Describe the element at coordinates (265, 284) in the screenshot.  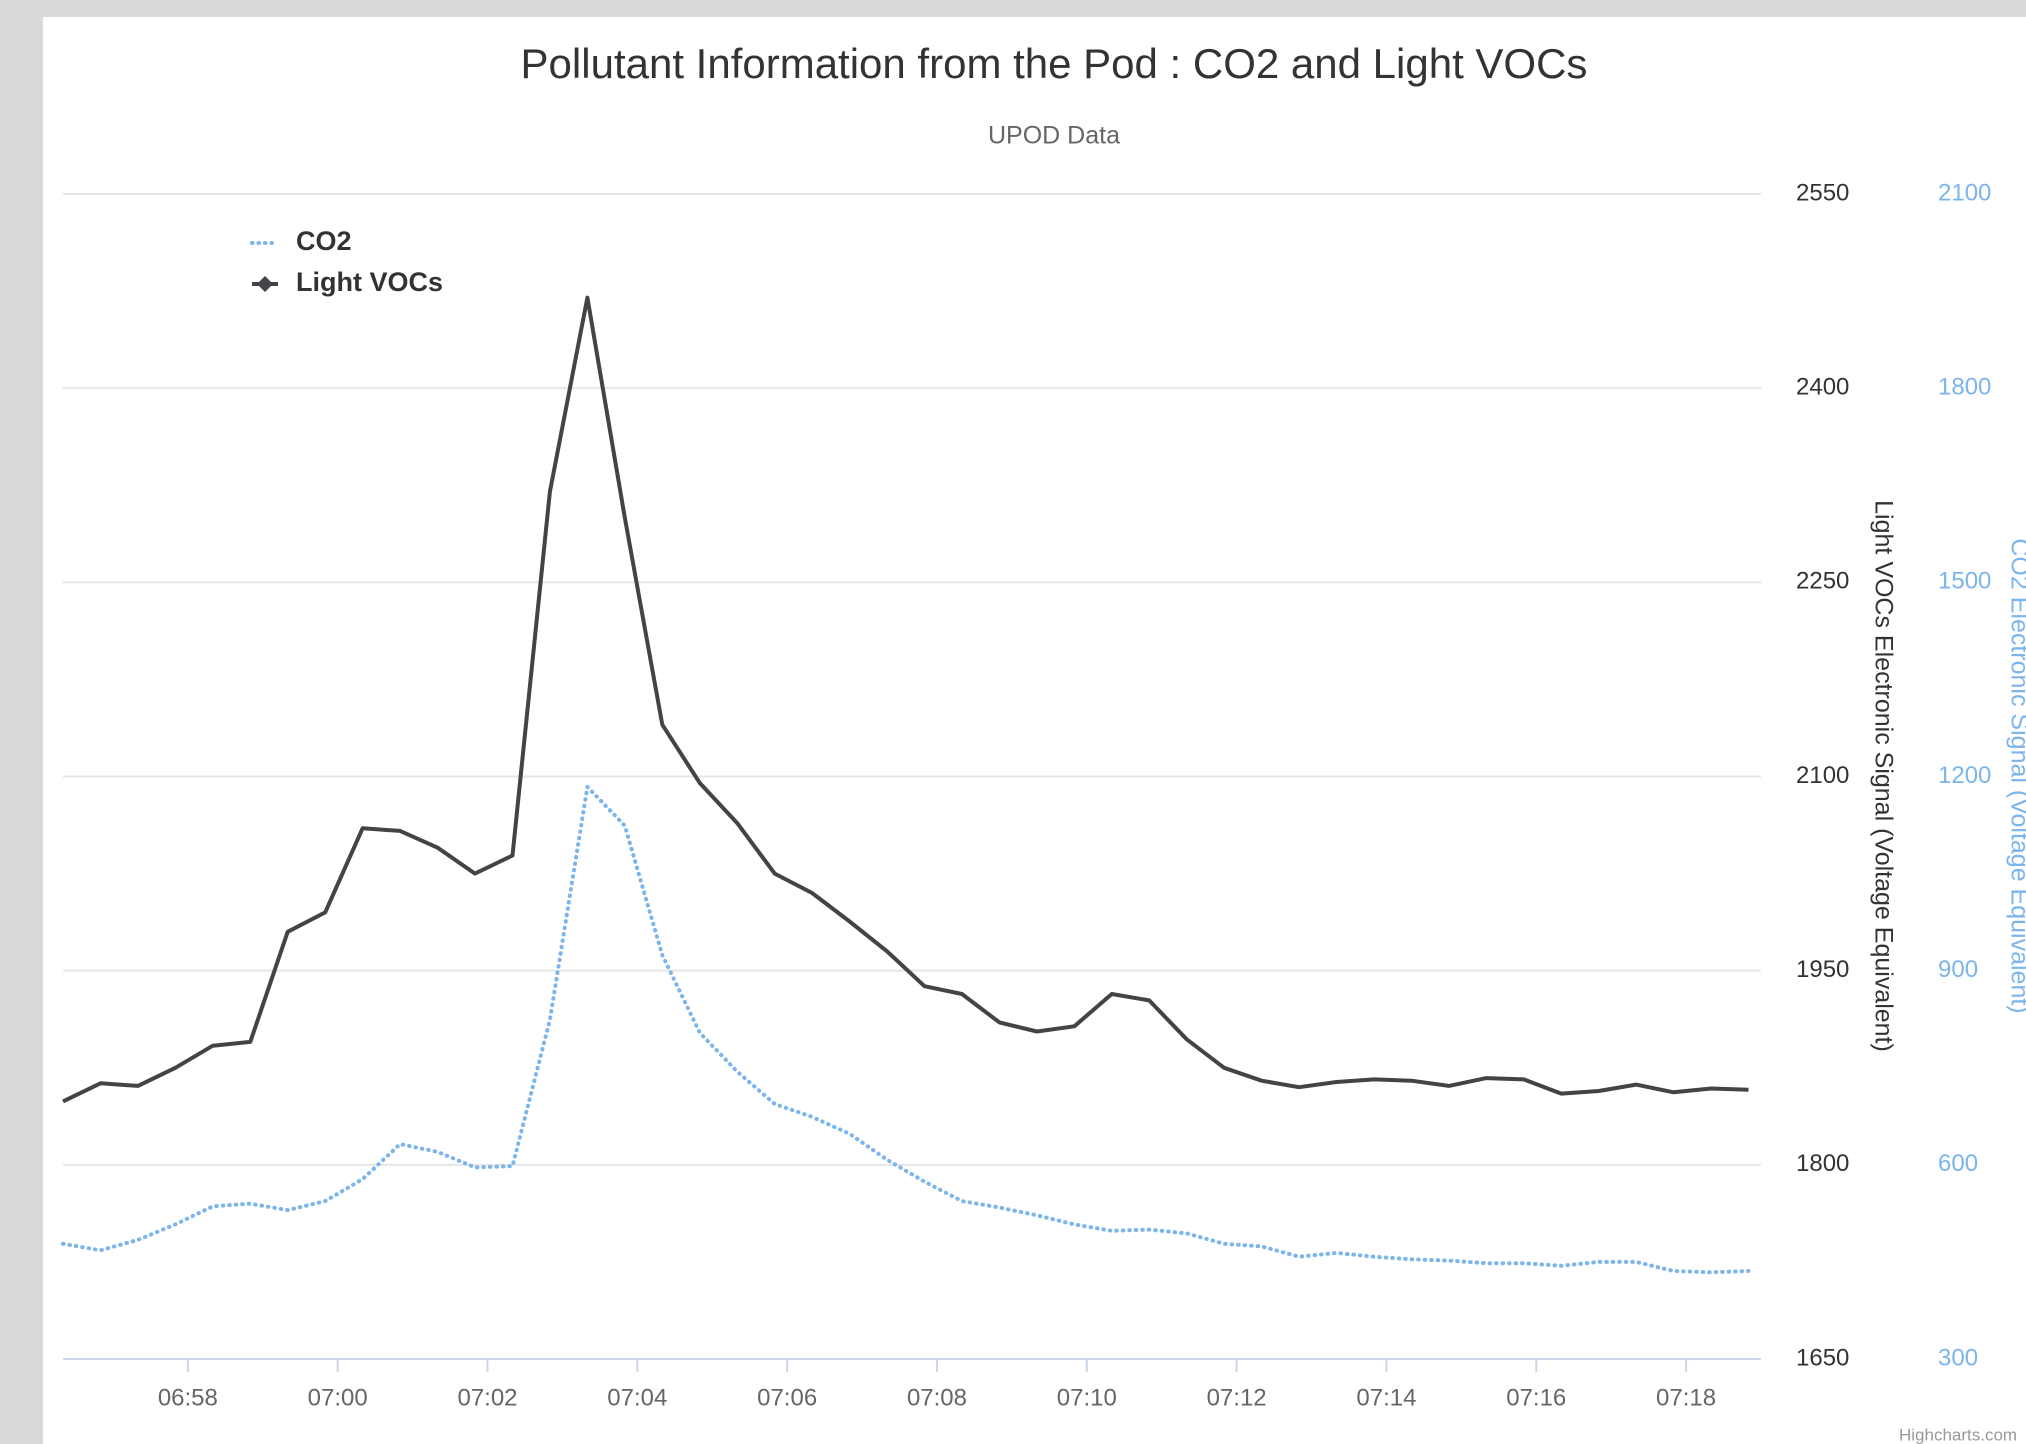
I see `legend-marker` at that location.